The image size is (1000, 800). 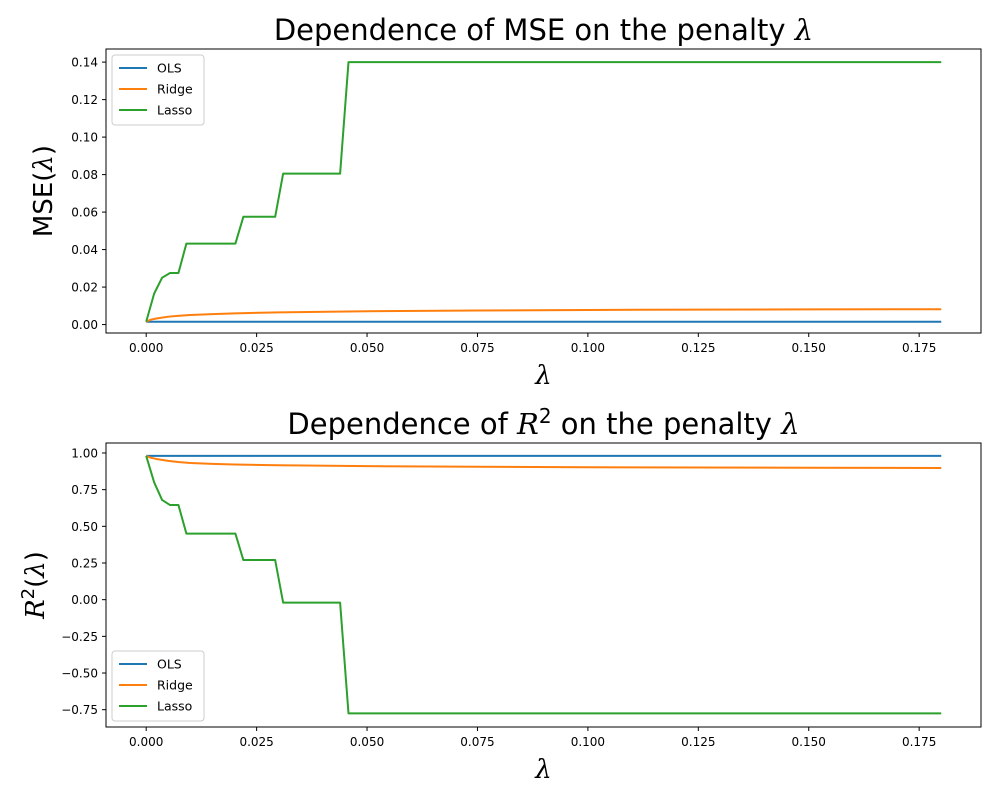 What do you see at coordinates (534, 30) in the screenshot?
I see `title-text-part: Dependence of MSE on the penalty` at bounding box center [534, 30].